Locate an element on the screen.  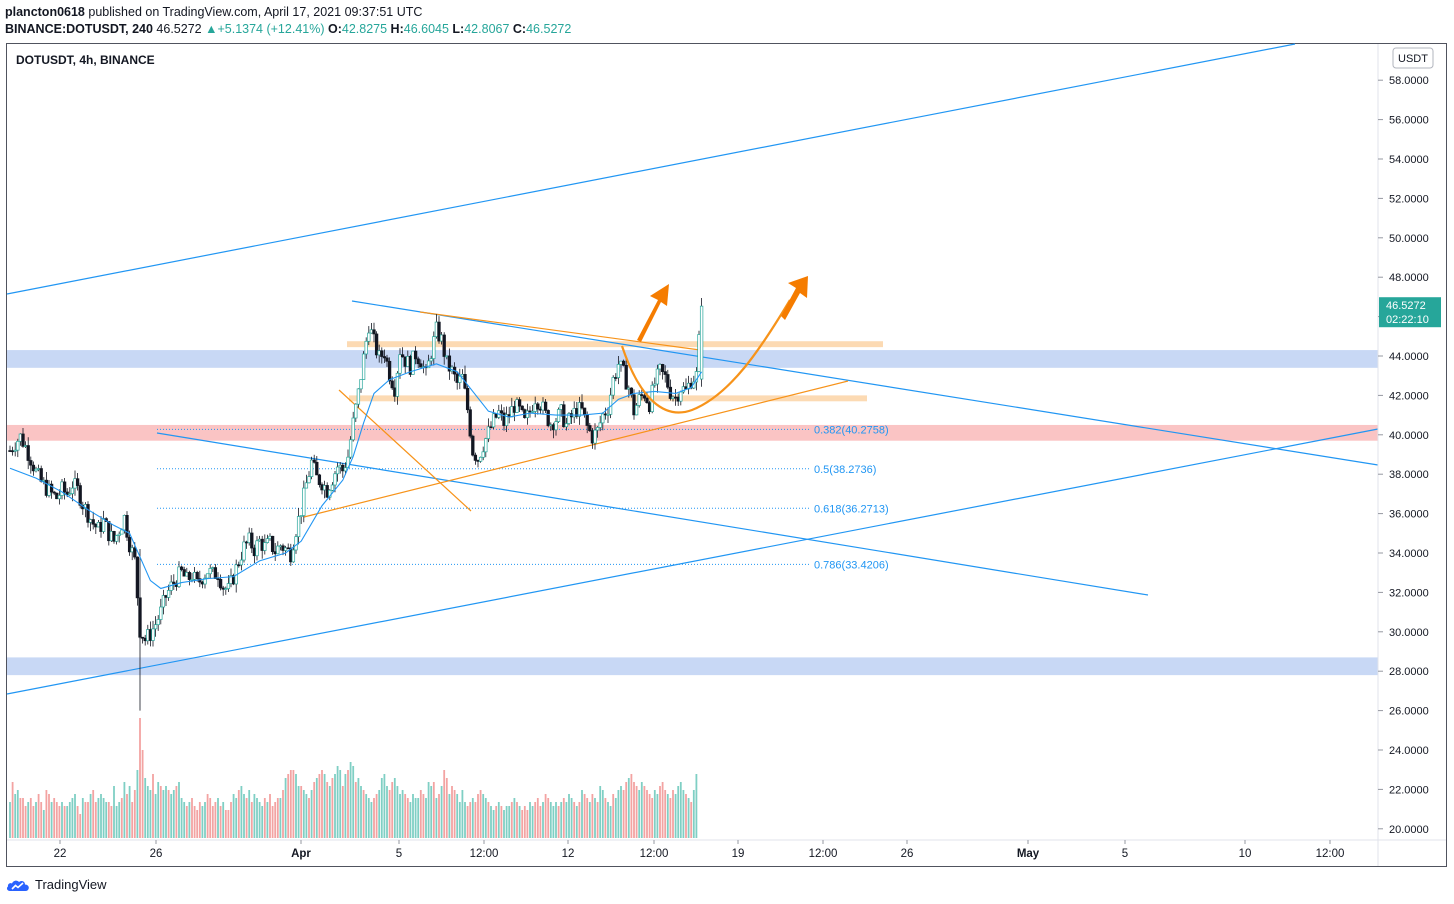
low-key: L: is located at coordinates (458, 29).